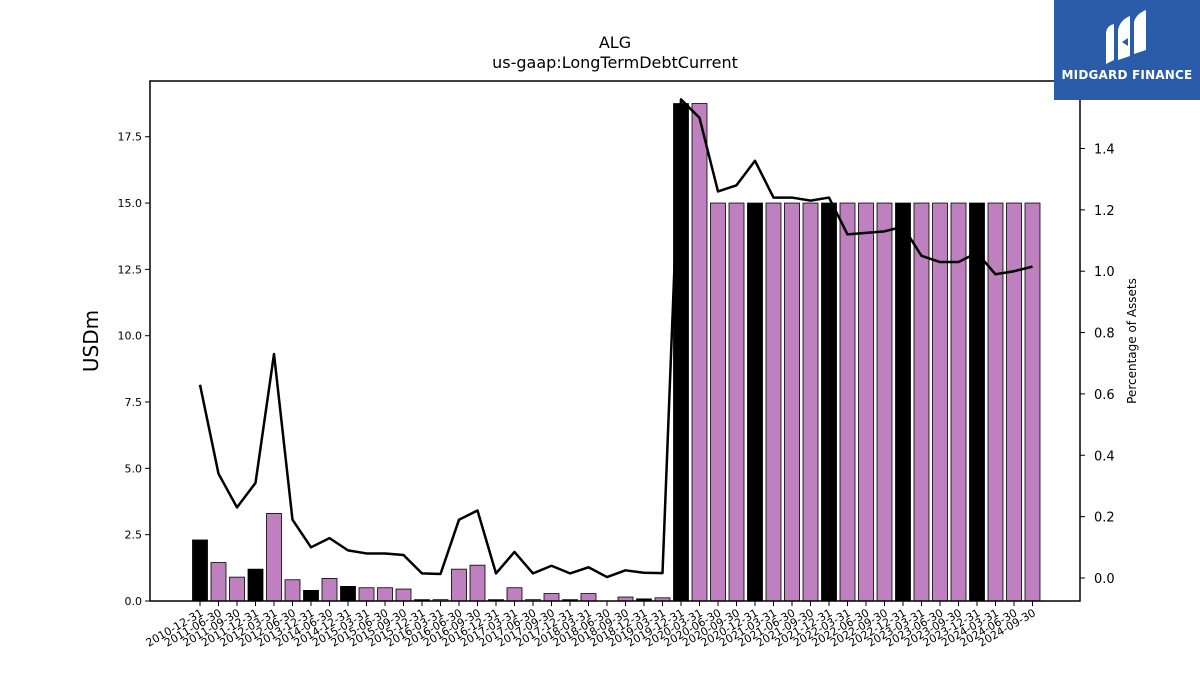  I want to click on y2-tick-label: 1.0, so click(1104, 272).